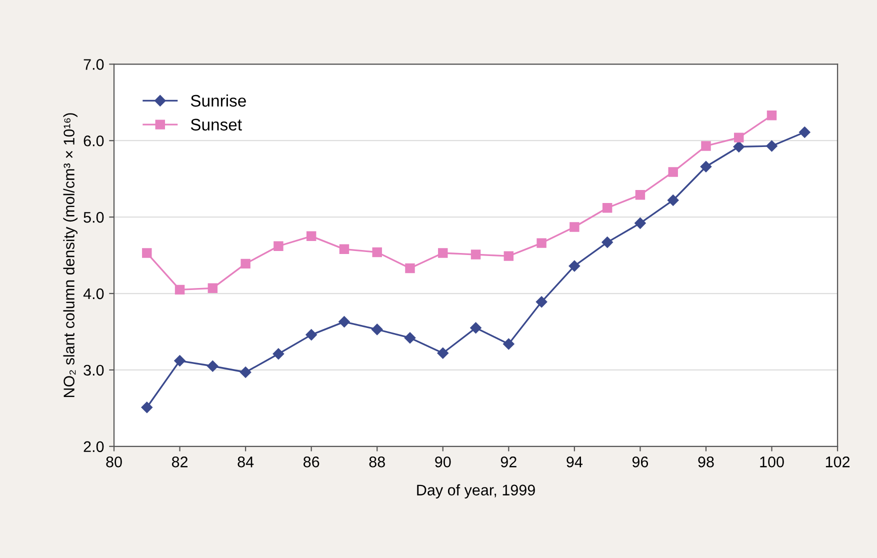 Image resolution: width=877 pixels, height=558 pixels. What do you see at coordinates (94, 446) in the screenshot?
I see `y-tick-label: 2.0` at bounding box center [94, 446].